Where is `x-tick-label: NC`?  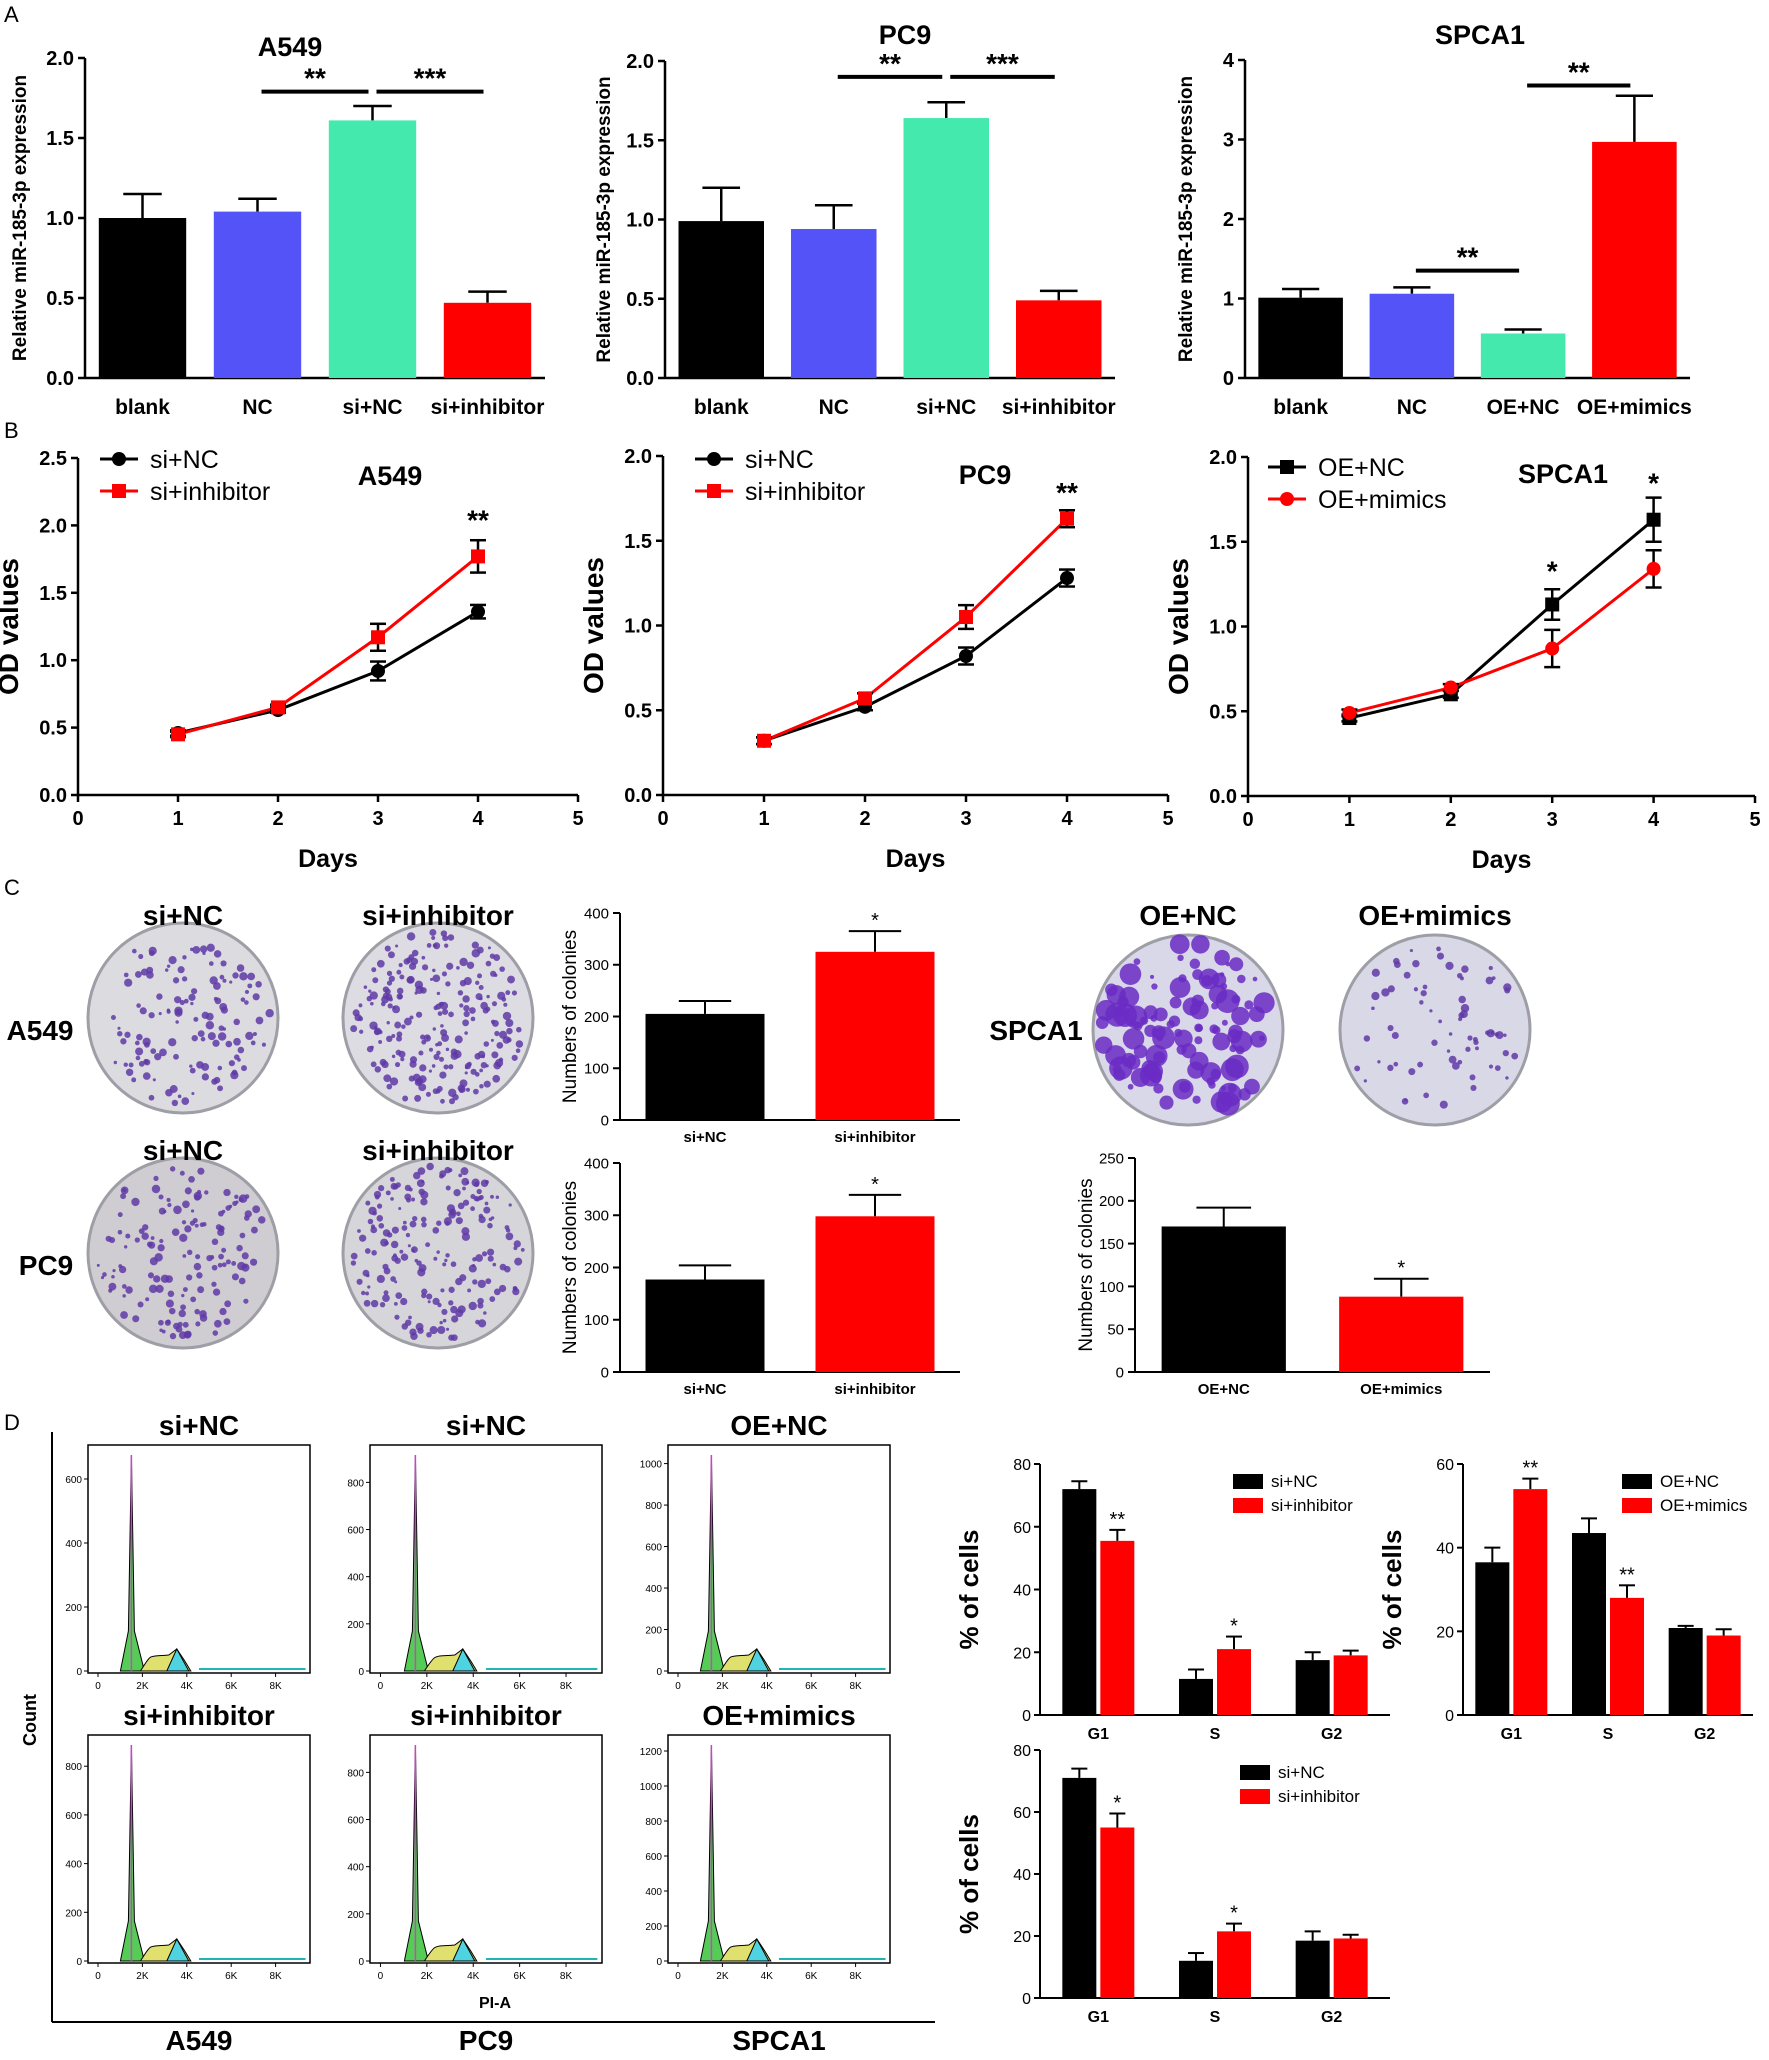
x-tick-label: NC is located at coordinates (834, 407).